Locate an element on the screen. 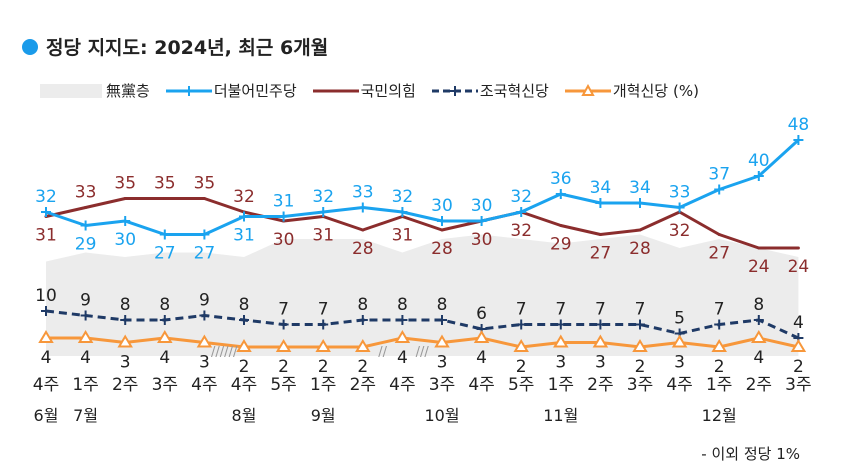 The image size is (850, 473). legend-unit: (%) is located at coordinates (686, 90).